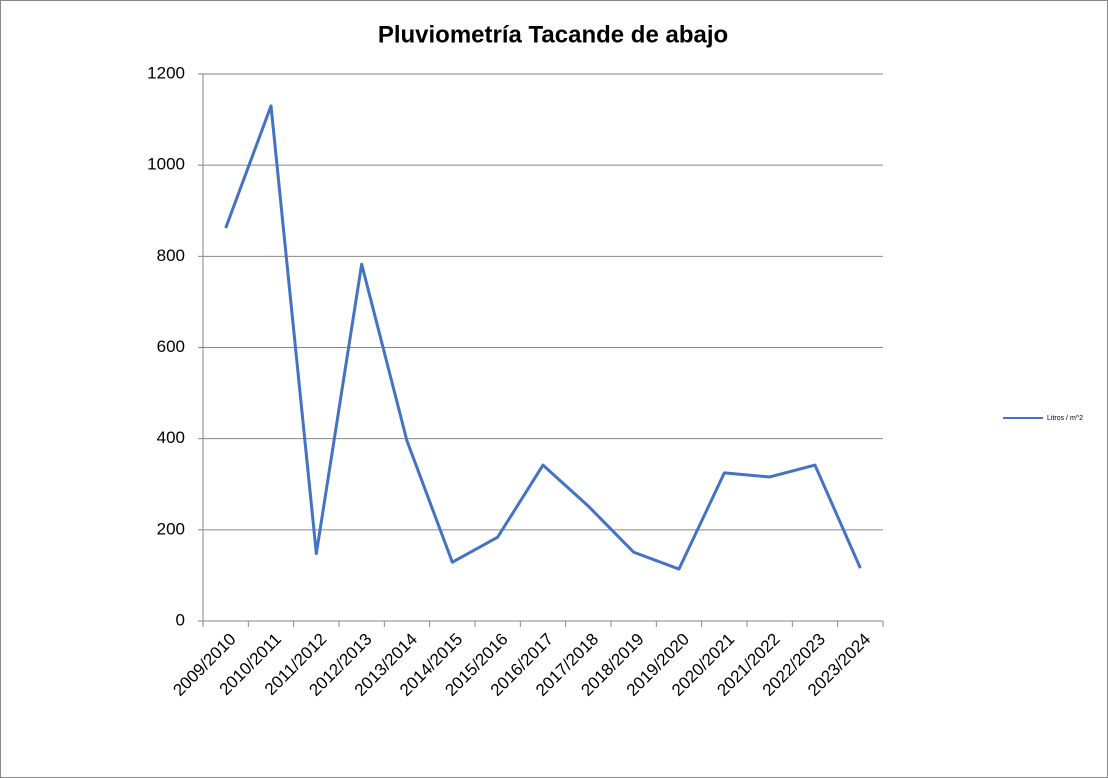 The image size is (1108, 778). Describe the element at coordinates (166, 164) in the screenshot. I see `y-tick-label: 1000` at that location.